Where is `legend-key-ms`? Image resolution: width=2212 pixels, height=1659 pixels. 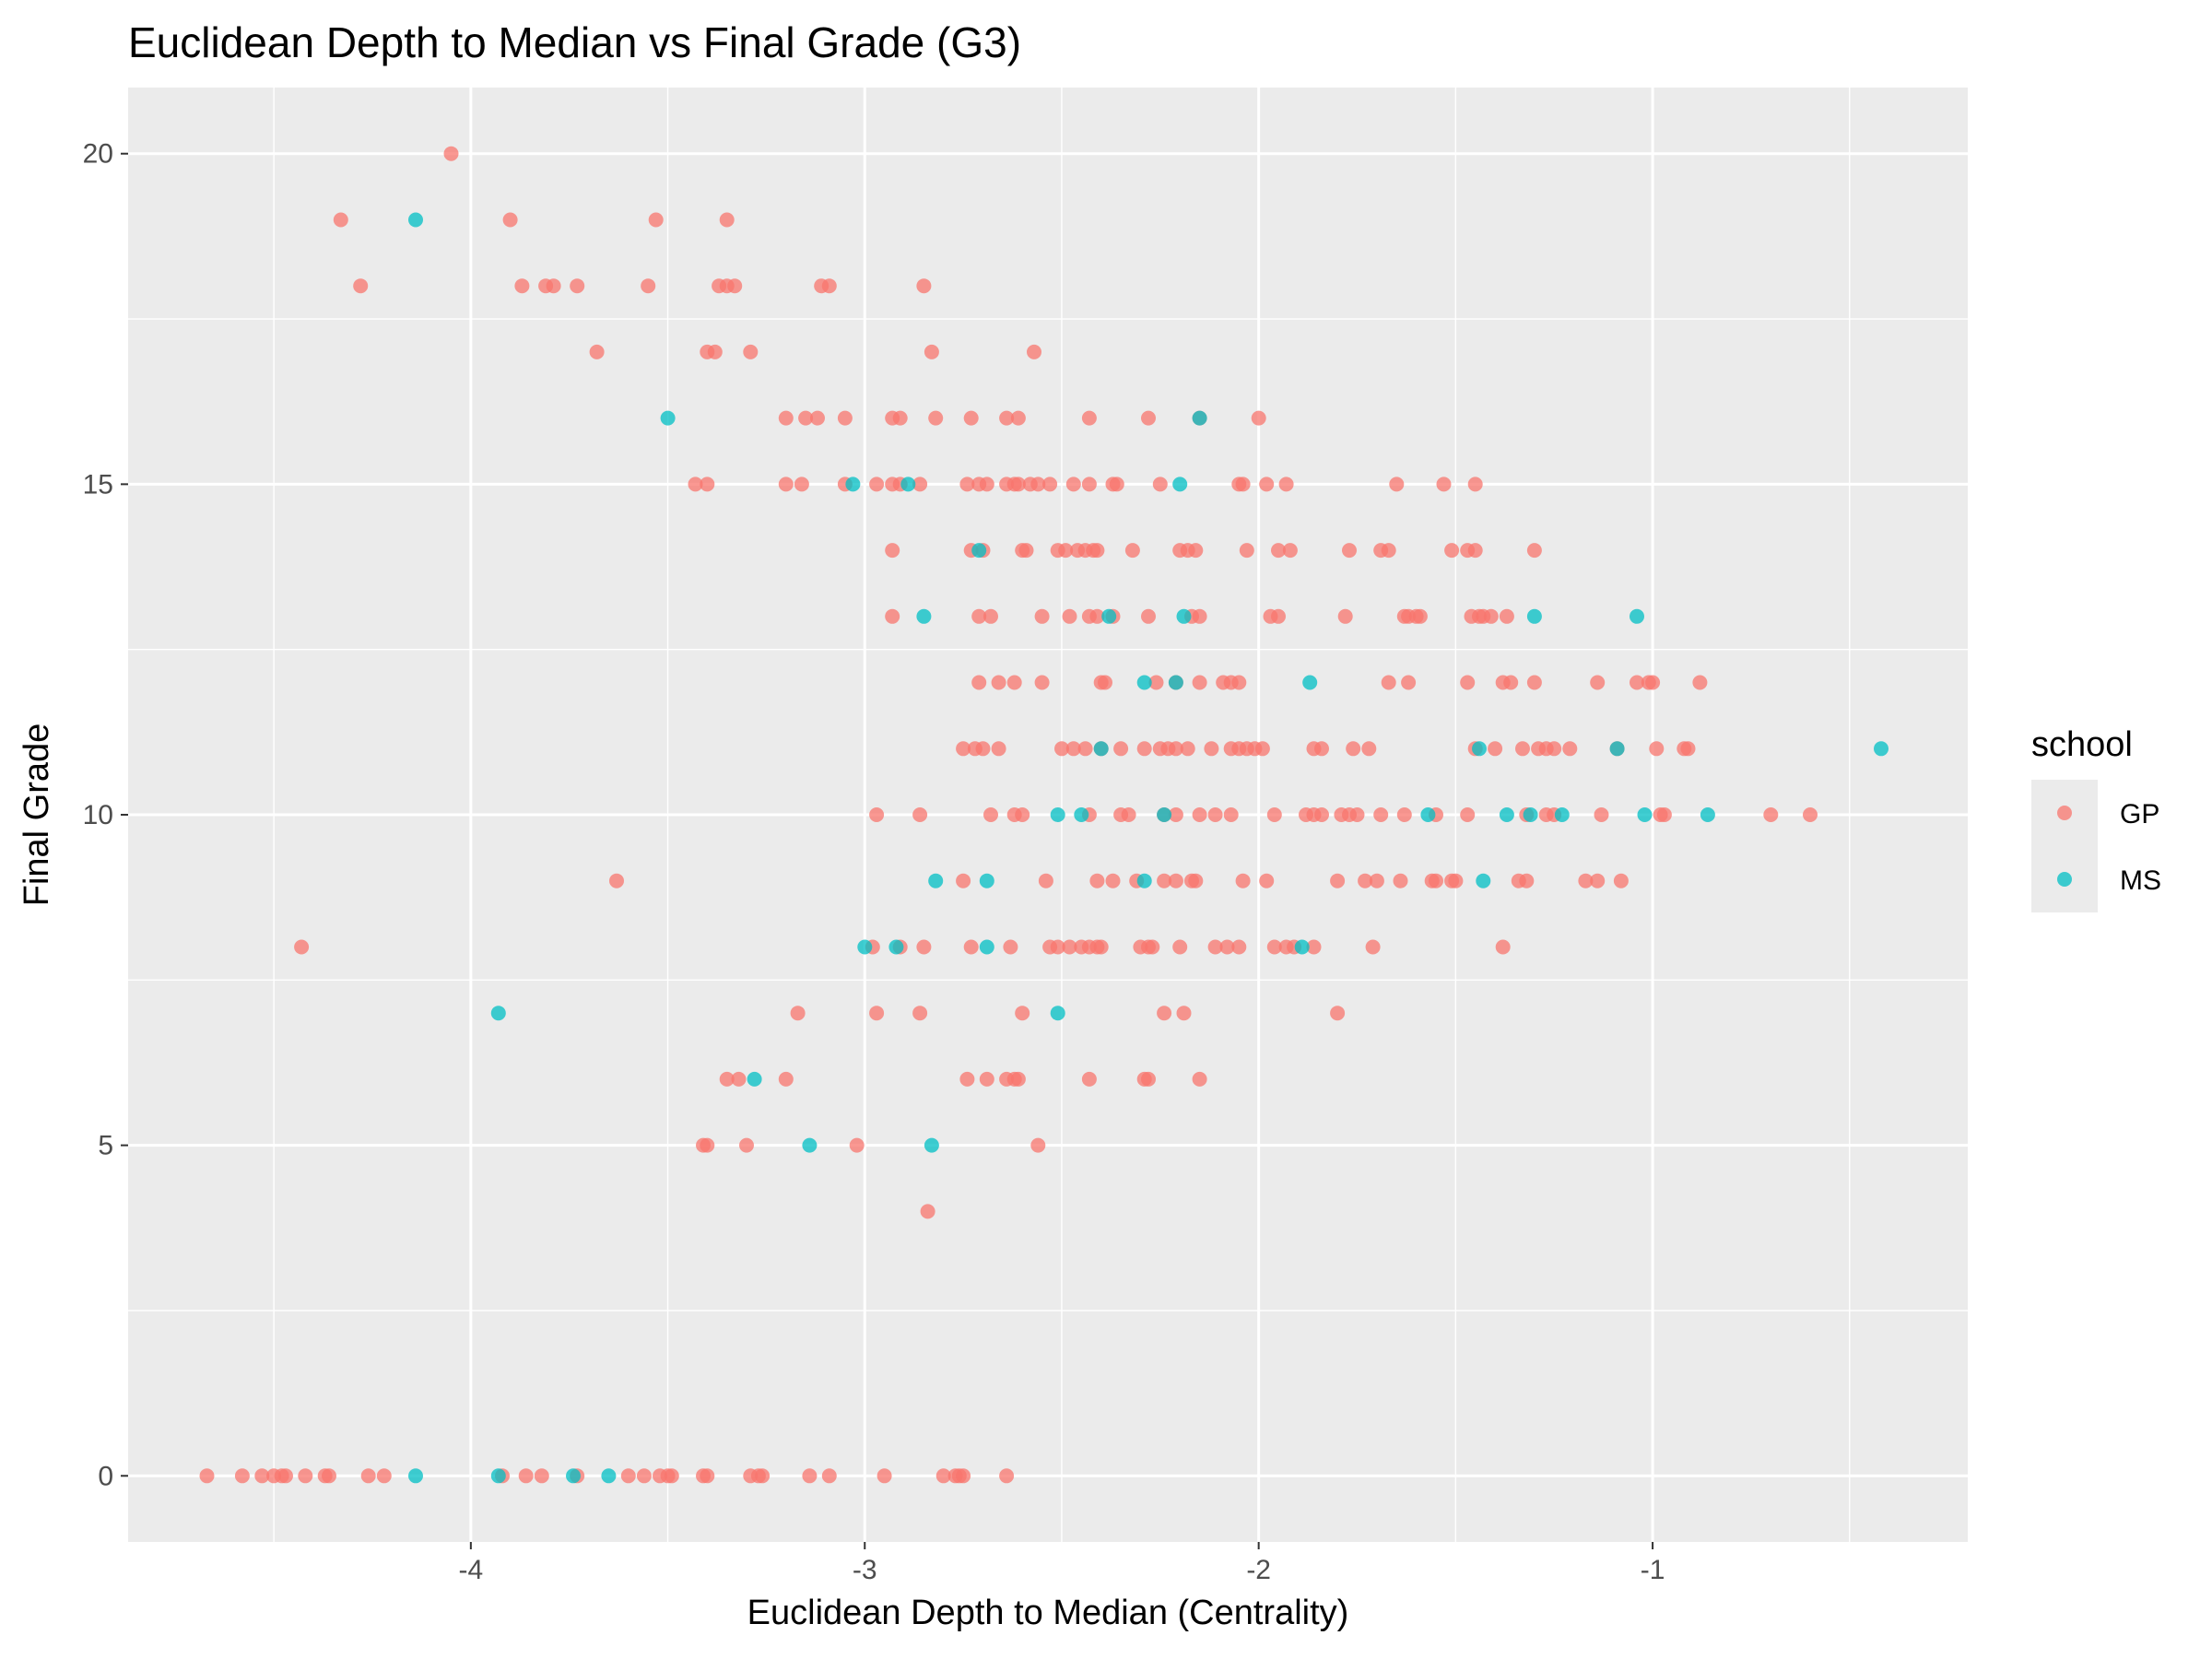
legend-key-ms is located at coordinates (2064, 879).